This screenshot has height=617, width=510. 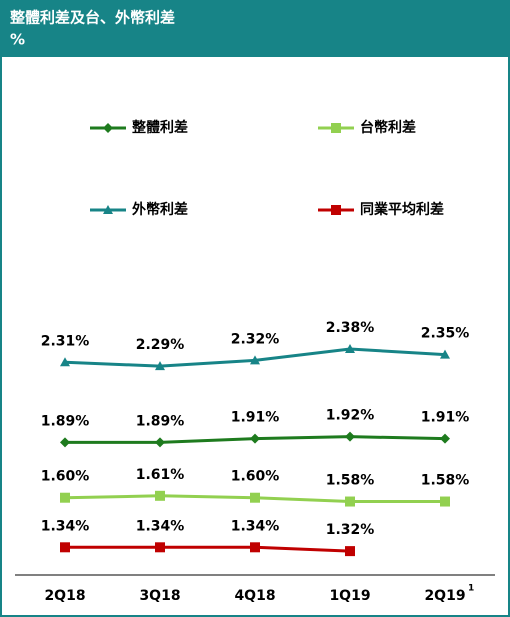 What do you see at coordinates (349, 596) in the screenshot?
I see `x-tick-label: 1Q19` at bounding box center [349, 596].